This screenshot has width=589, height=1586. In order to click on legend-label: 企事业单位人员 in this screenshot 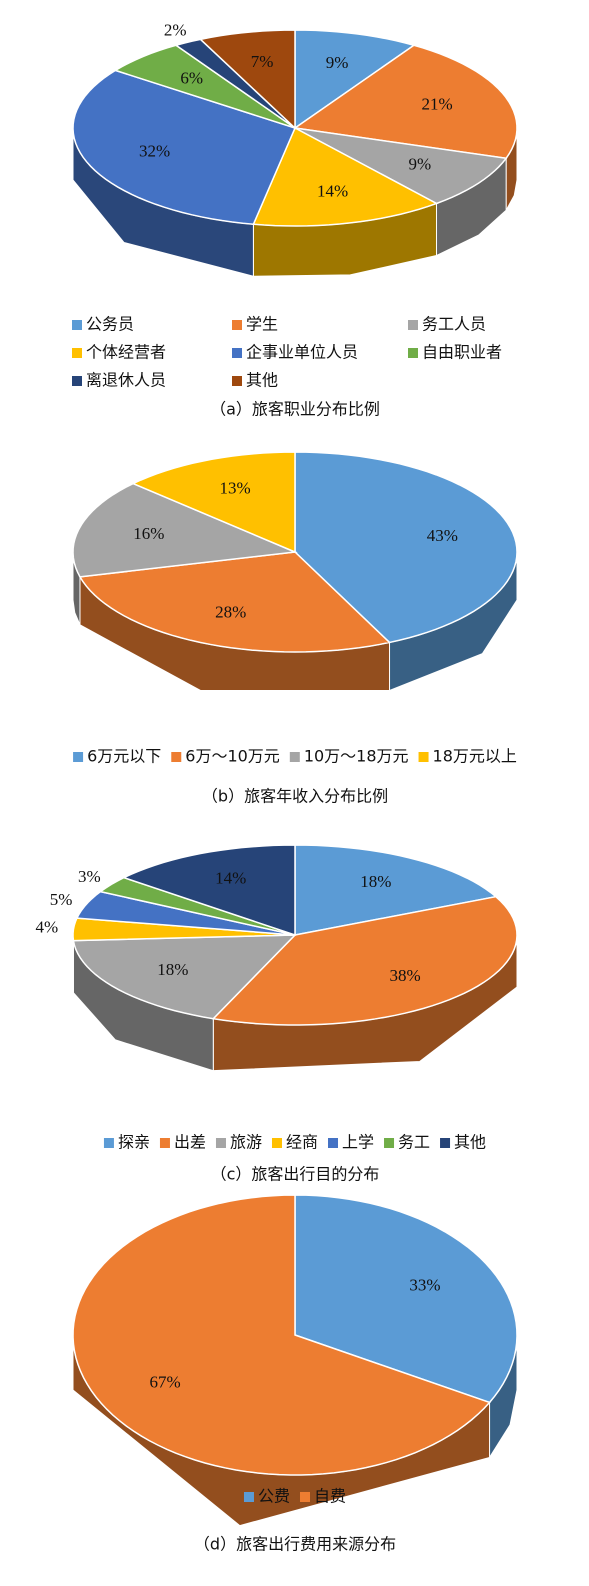, I will do `click(302, 352)`.